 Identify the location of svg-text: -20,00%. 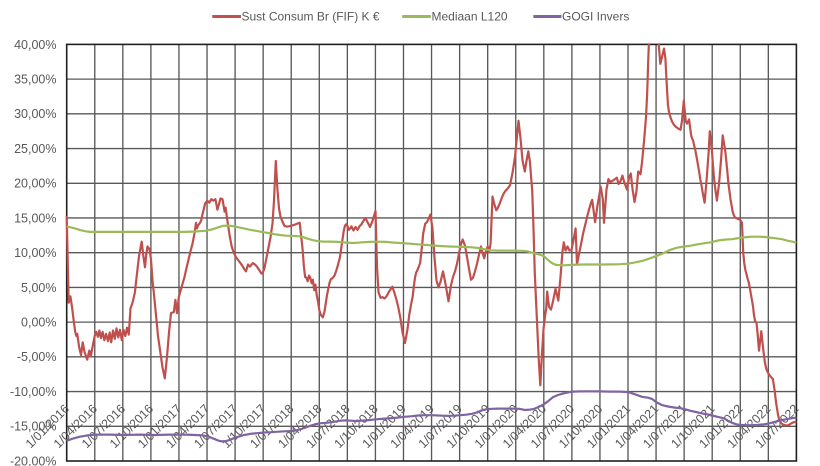
(33, 460).